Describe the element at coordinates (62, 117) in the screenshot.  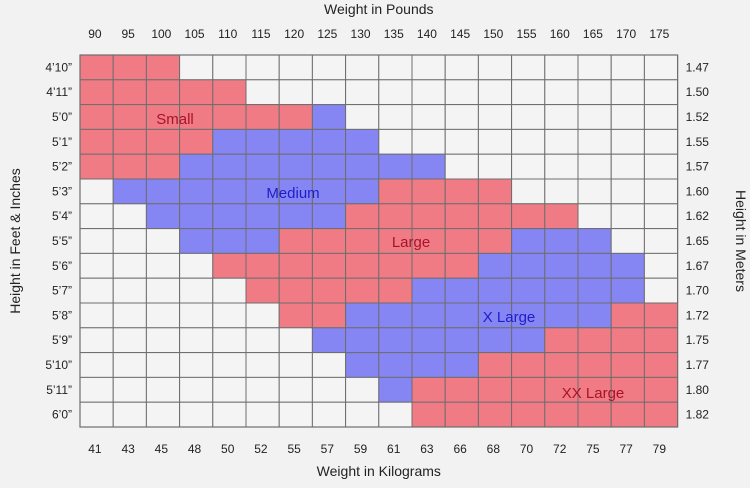
I see `tick-label-feet-inches: 5’0”` at that location.